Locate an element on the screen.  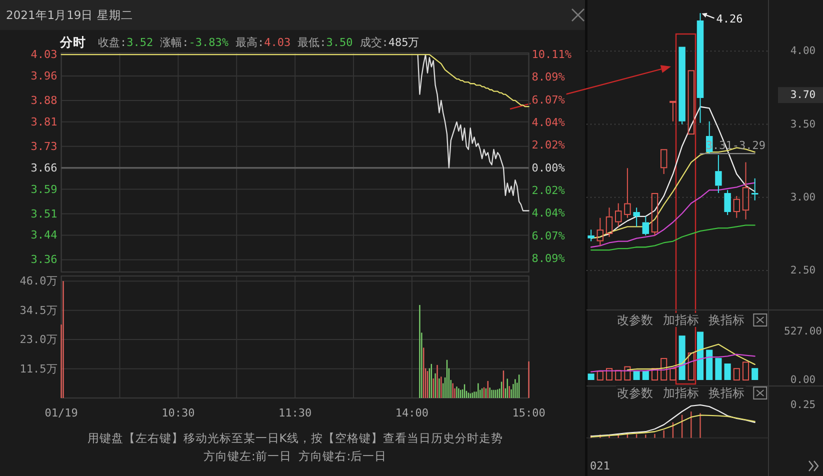
y-tick-label: 34.5万 is located at coordinates (39, 310).